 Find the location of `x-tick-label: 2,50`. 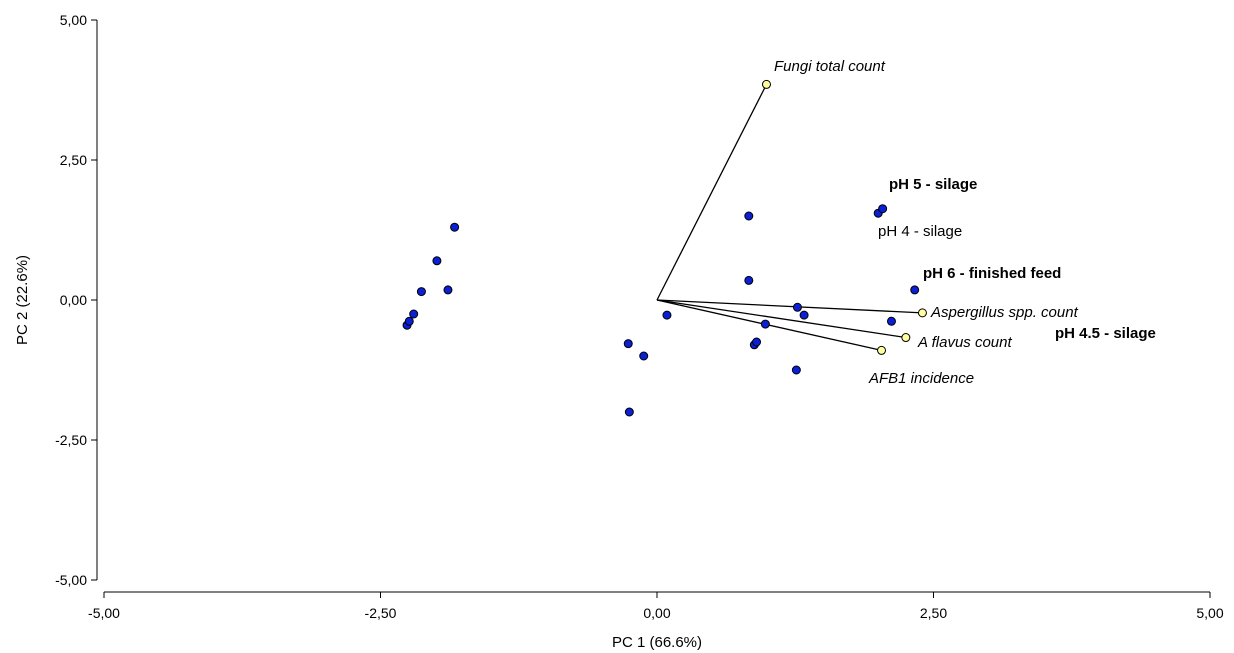

x-tick-label: 2,50 is located at coordinates (933, 613).